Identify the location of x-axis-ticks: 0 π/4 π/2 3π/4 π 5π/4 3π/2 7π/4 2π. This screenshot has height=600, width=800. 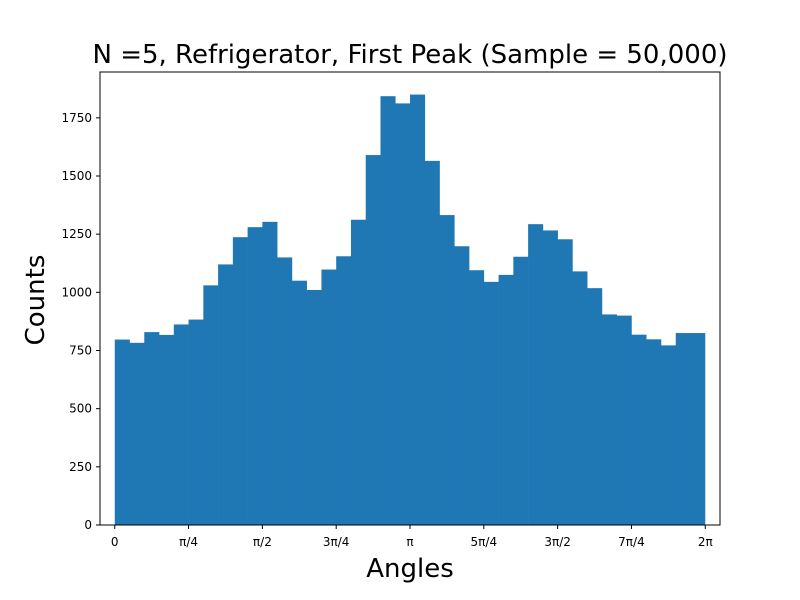
(412, 537).